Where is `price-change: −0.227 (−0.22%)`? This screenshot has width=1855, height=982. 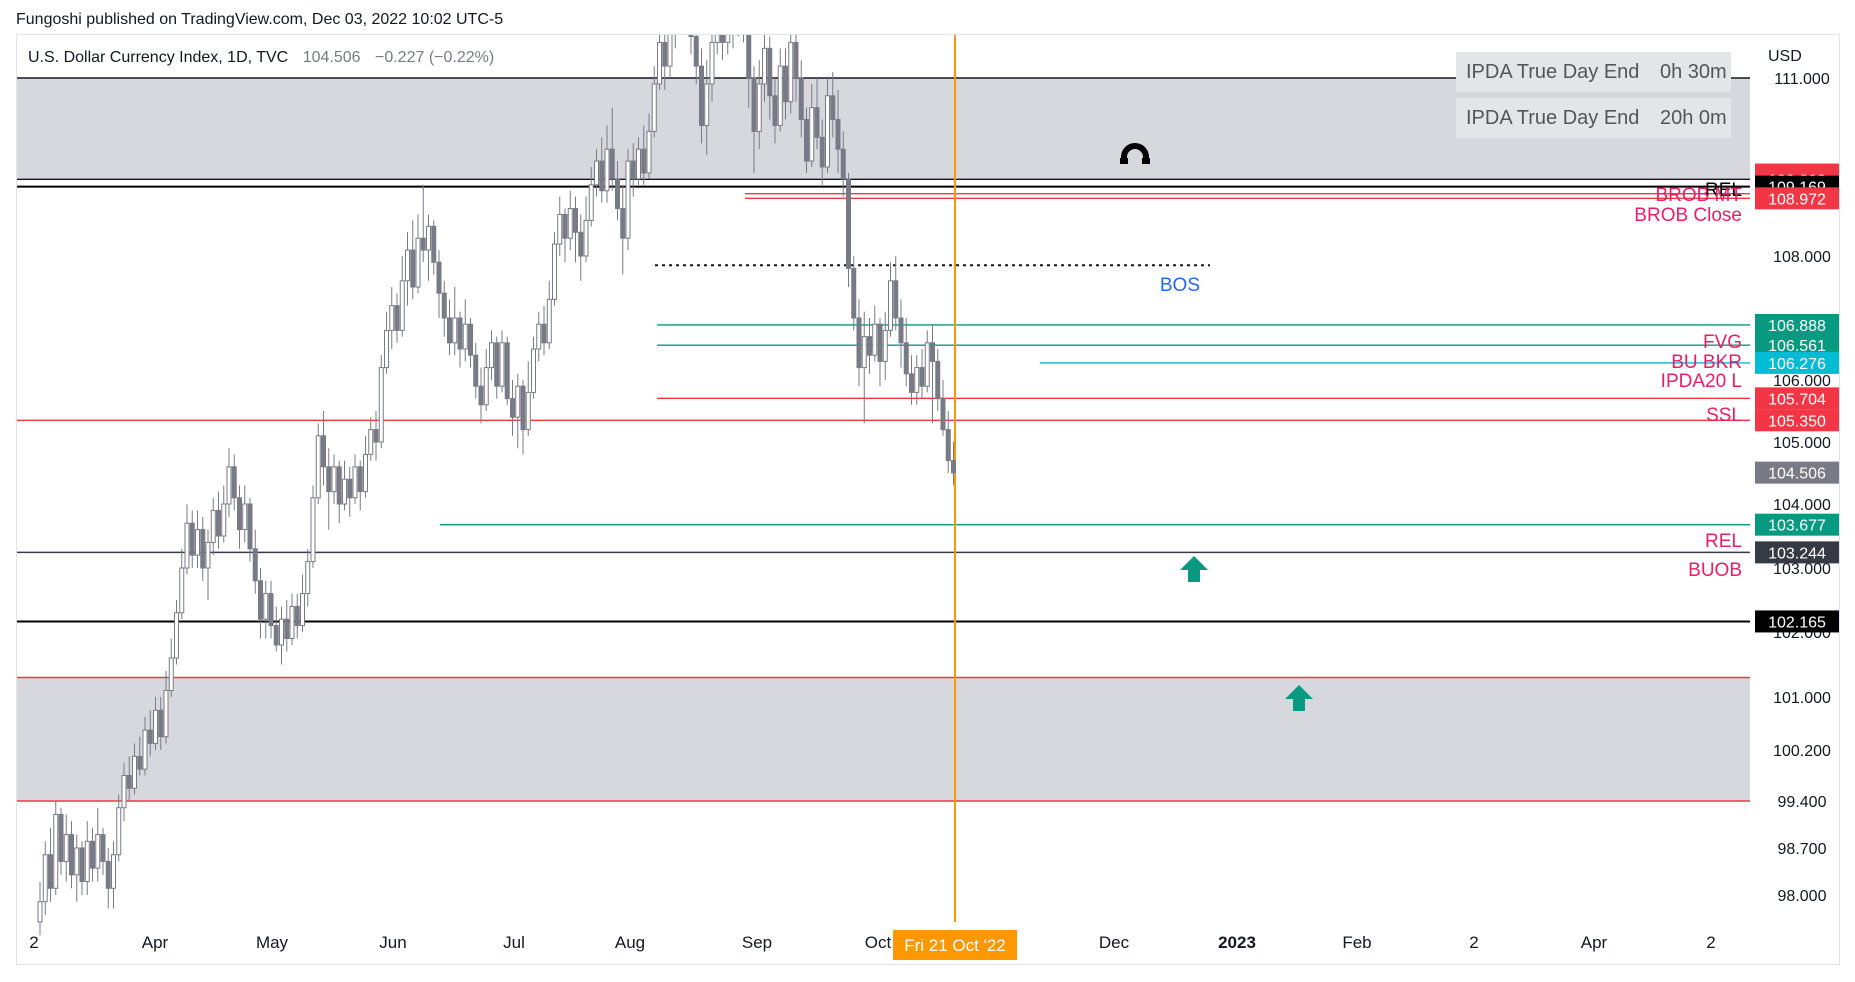 price-change: −0.227 (−0.22%) is located at coordinates (434, 57).